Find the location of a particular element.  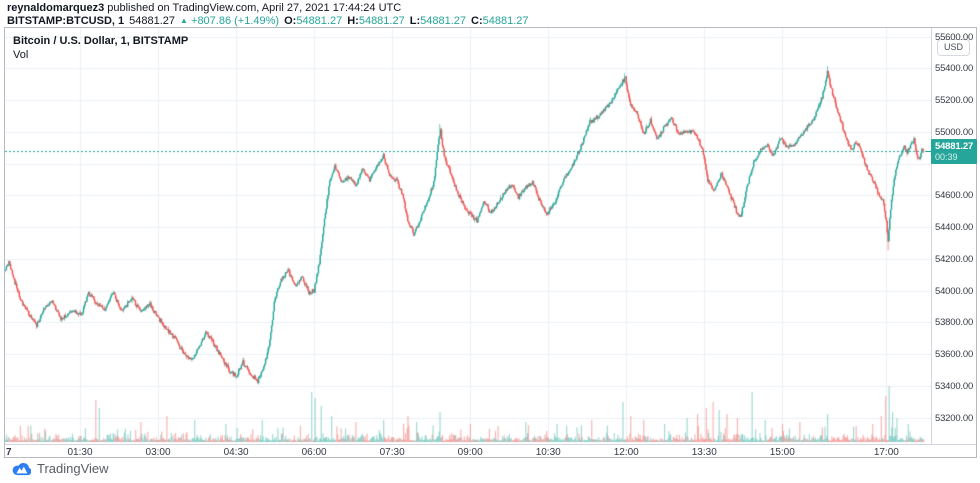

price-tick-label: 54200.00 is located at coordinates (954, 259).